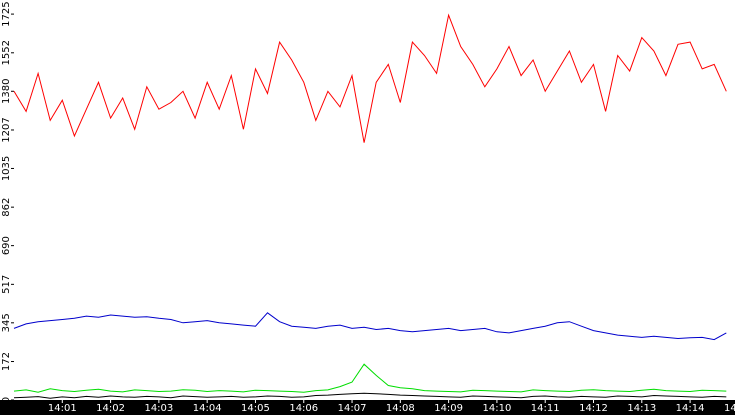 This screenshot has height=415, width=735. What do you see at coordinates (6, 361) in the screenshot?
I see `y-tick-label: 172` at bounding box center [6, 361].